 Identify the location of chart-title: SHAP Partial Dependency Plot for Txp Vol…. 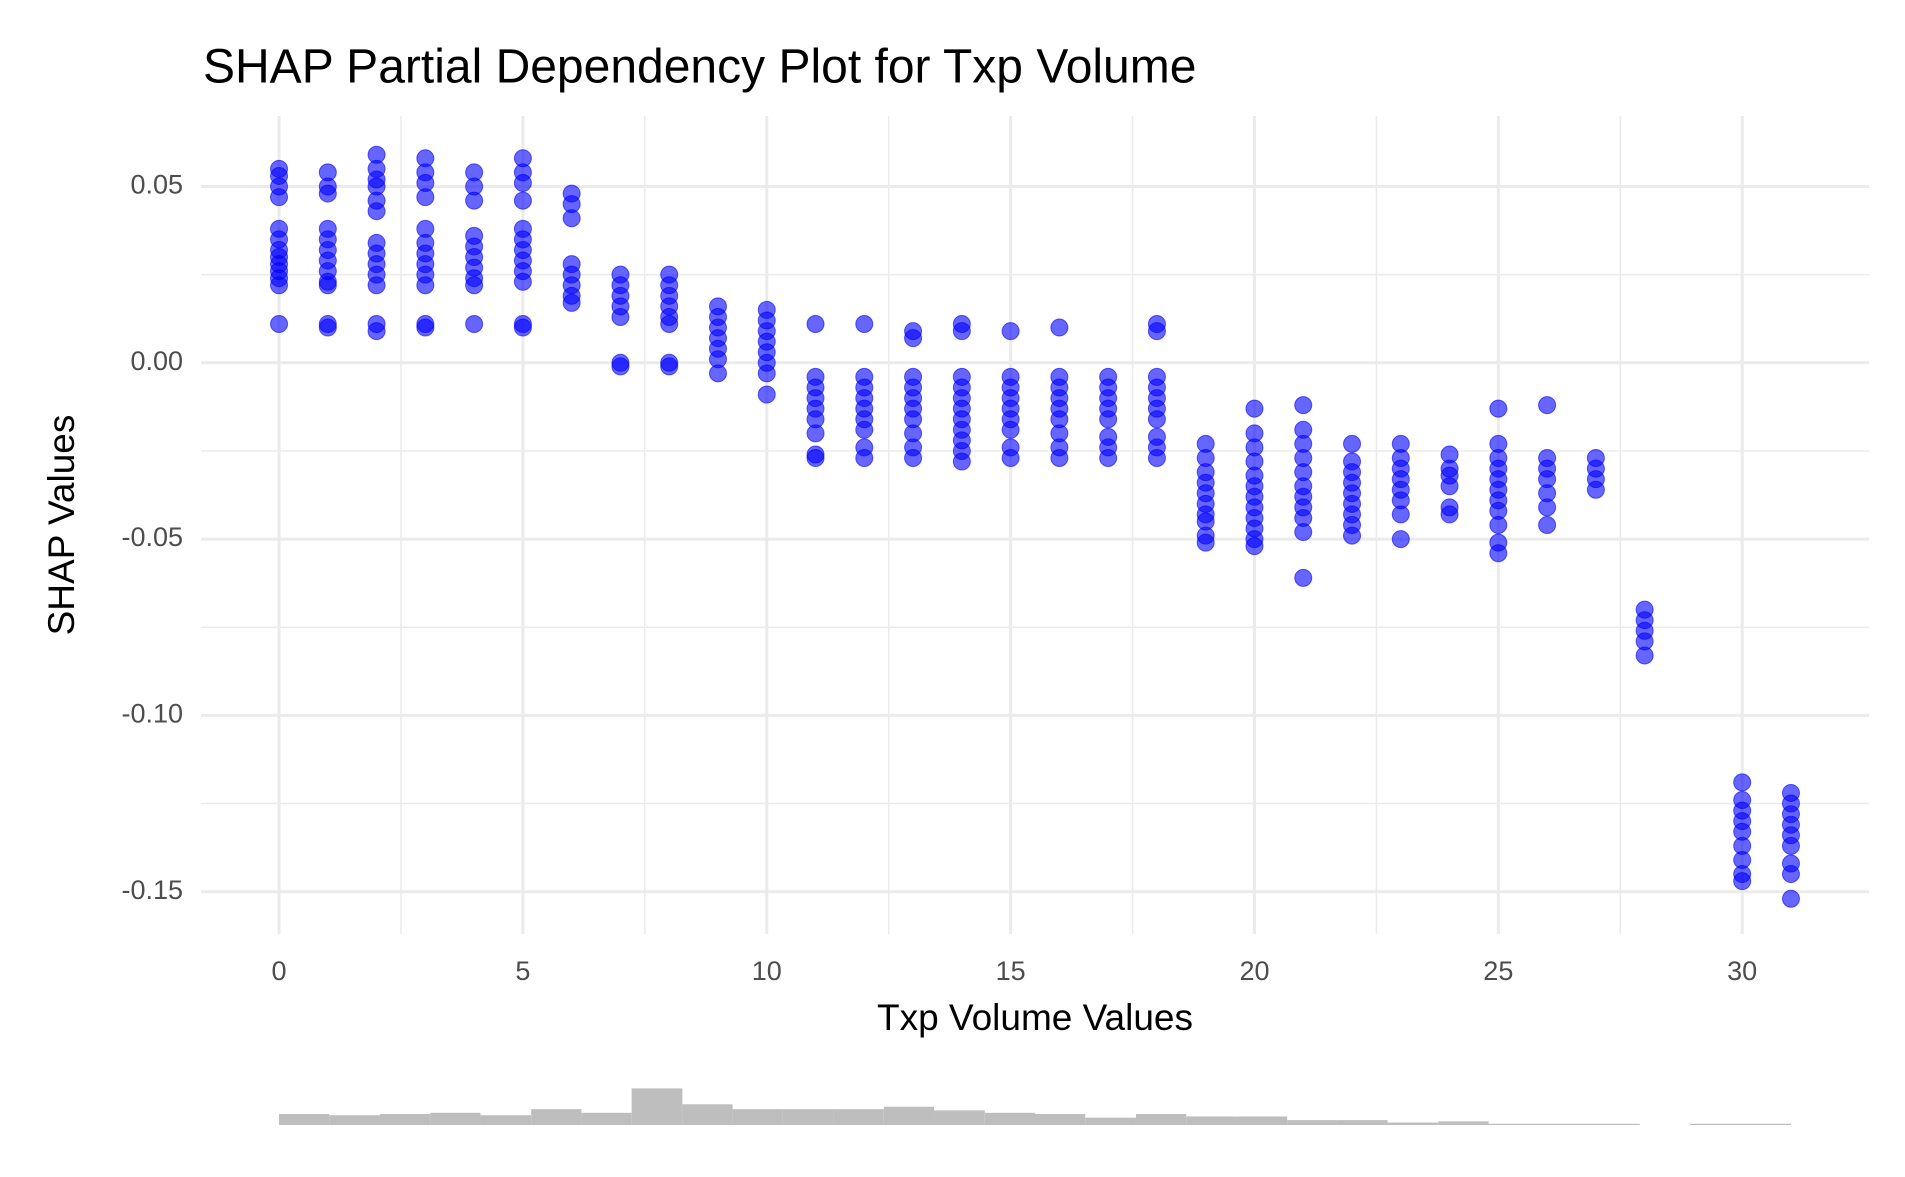
(699, 67).